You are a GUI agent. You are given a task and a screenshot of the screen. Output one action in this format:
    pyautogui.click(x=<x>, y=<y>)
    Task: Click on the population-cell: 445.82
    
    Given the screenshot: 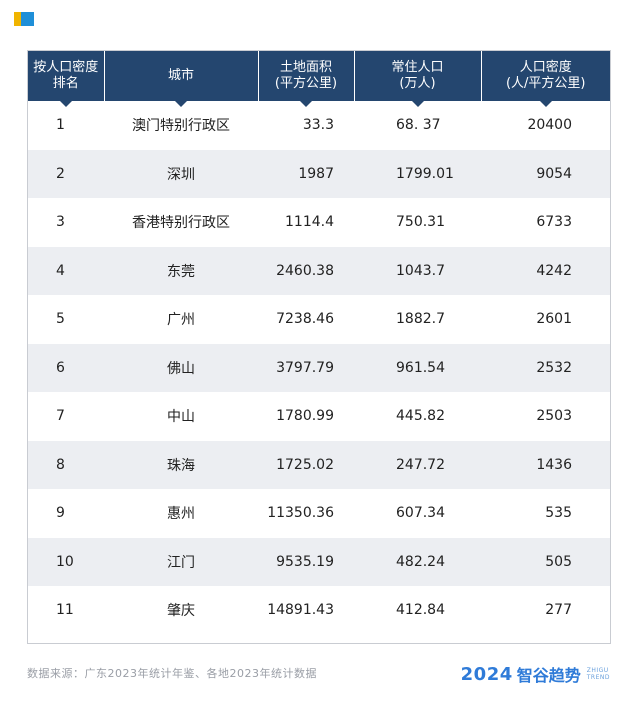 What is the action you would take?
    pyautogui.click(x=420, y=416)
    